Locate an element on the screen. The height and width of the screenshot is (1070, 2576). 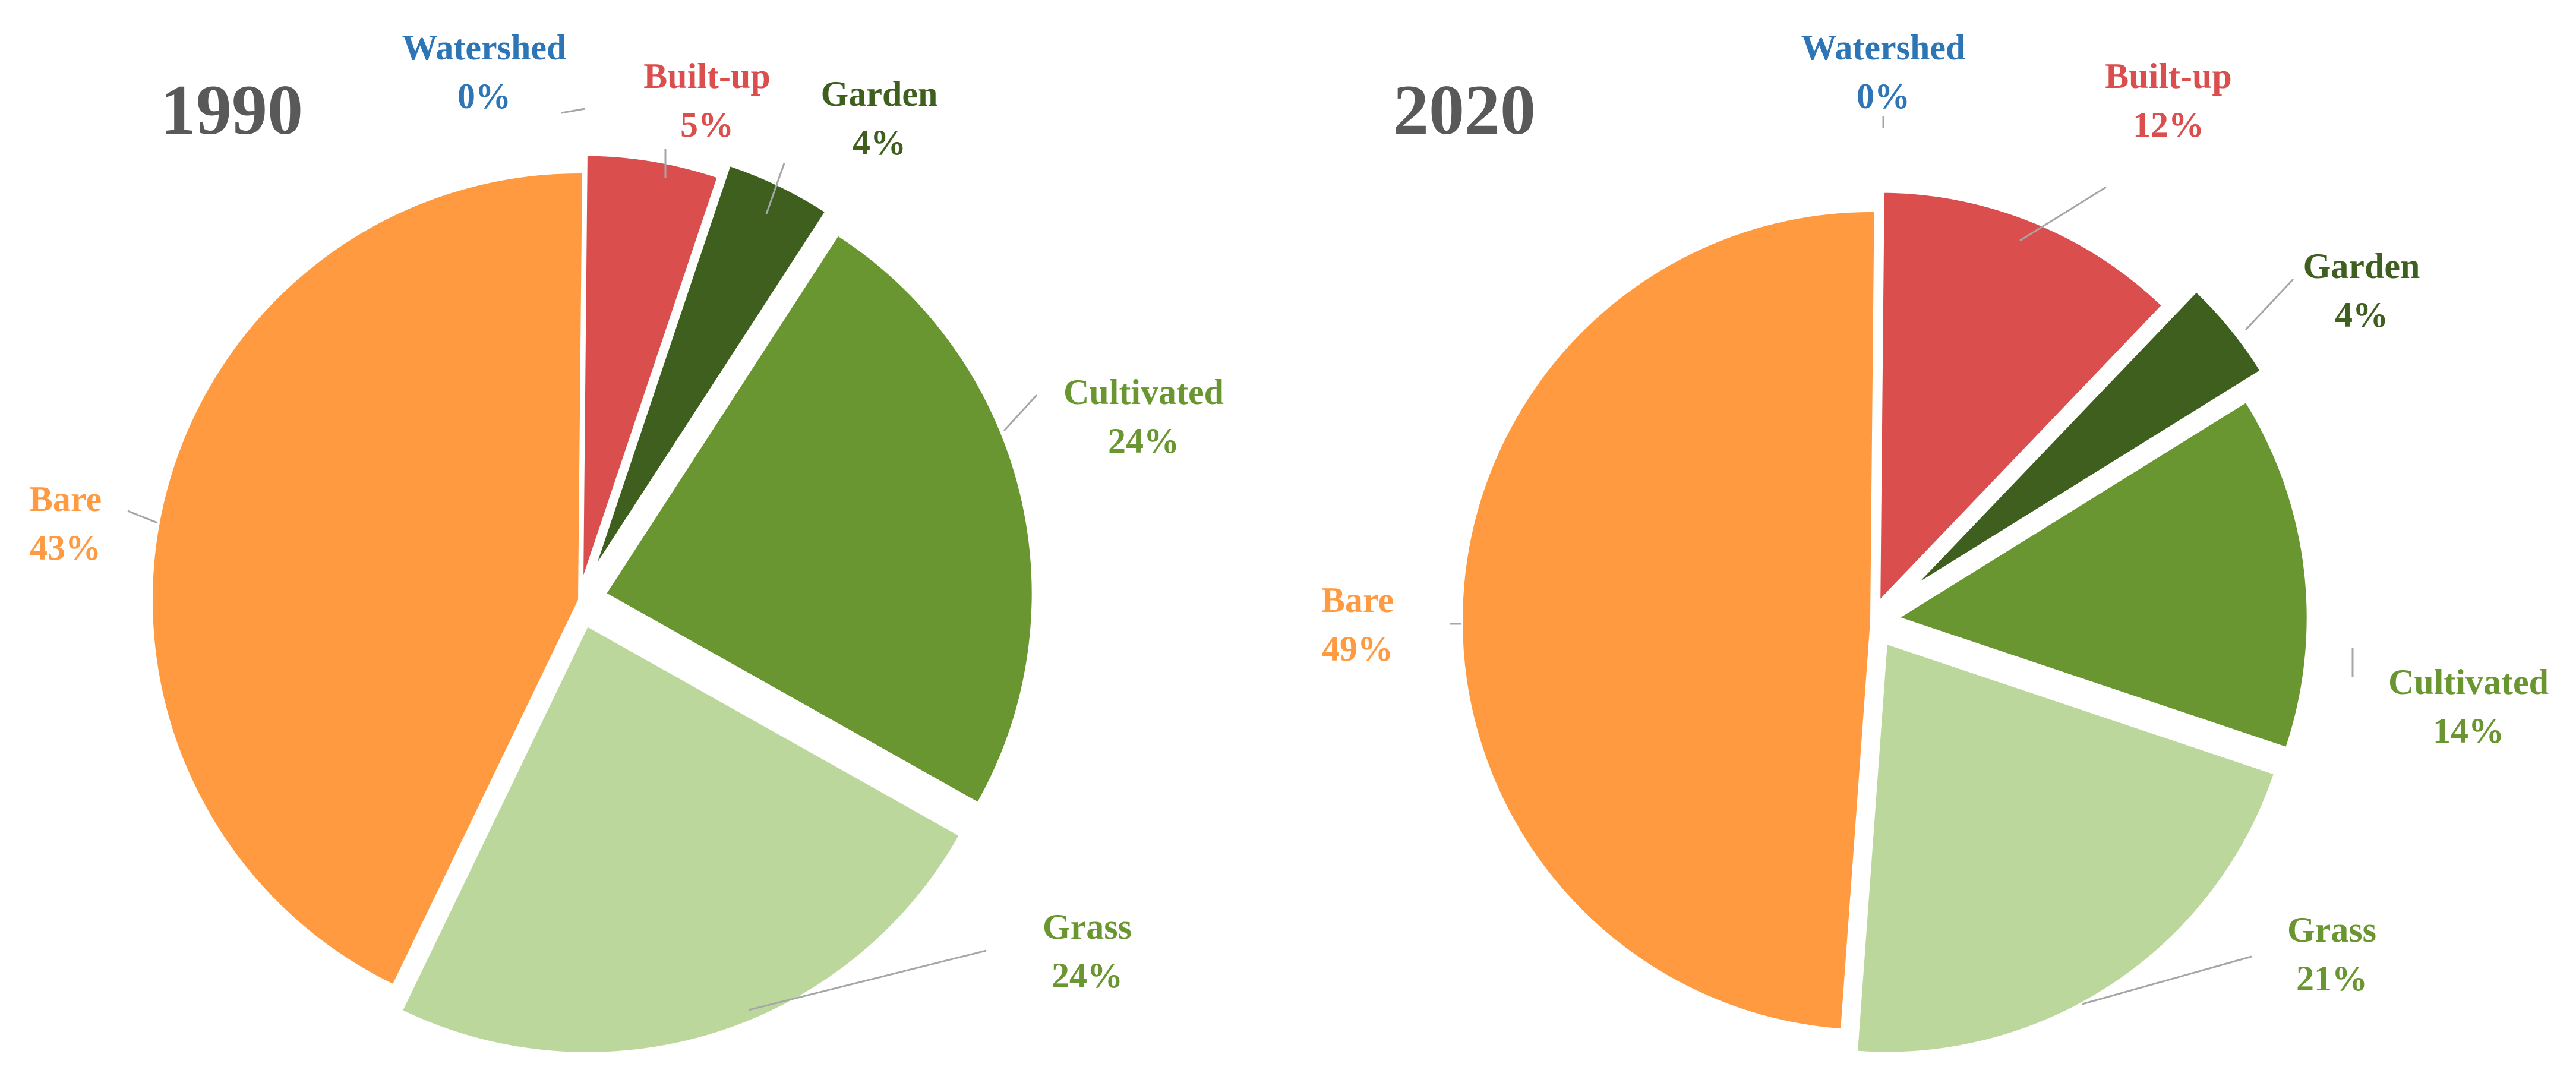
leader-line-watershed is located at coordinates (573, 111).